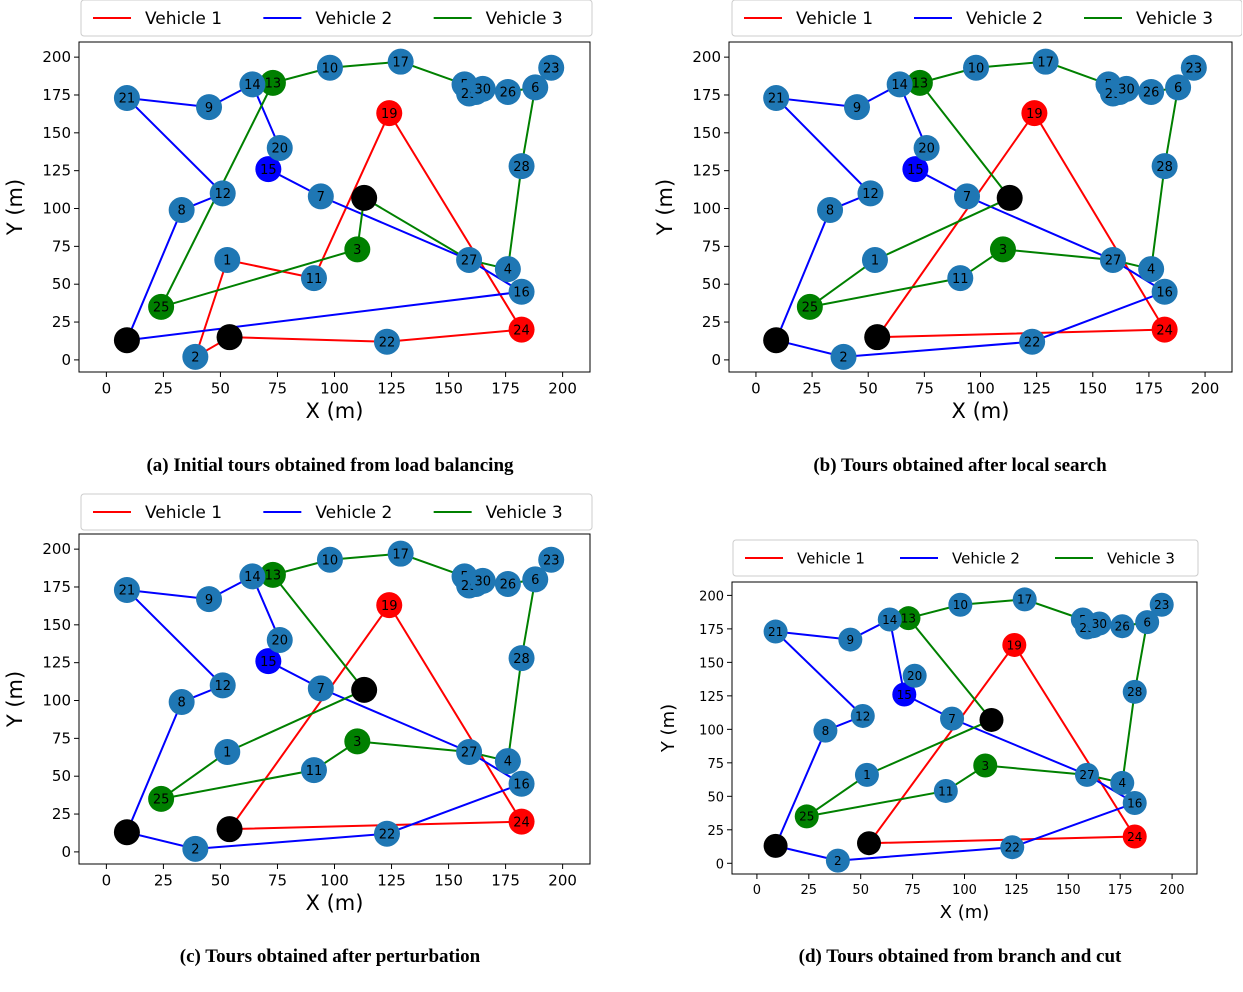 The width and height of the screenshot is (1243, 992). Describe the element at coordinates (706, 95) in the screenshot. I see `y-tick-label: 175` at that location.